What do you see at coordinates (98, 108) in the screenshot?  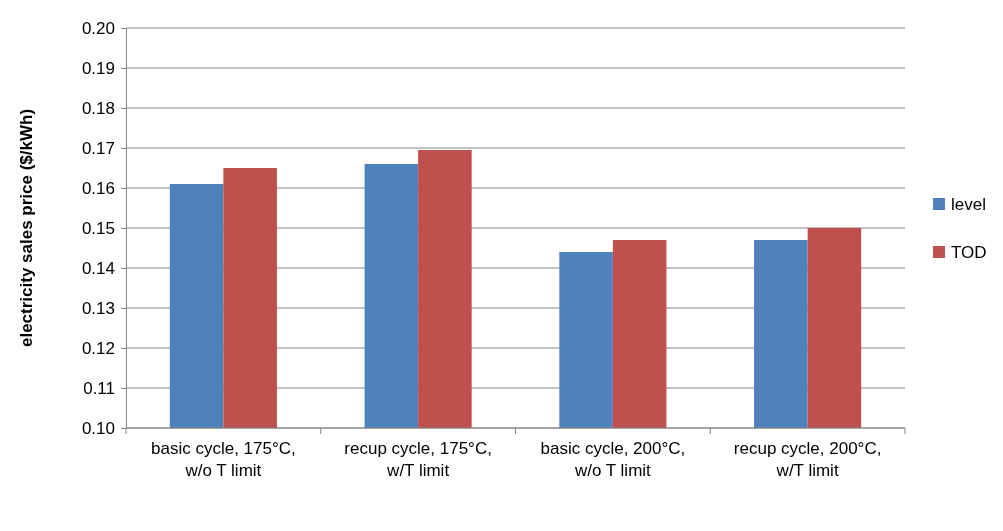 I see `y-tick-label: 0.18` at bounding box center [98, 108].